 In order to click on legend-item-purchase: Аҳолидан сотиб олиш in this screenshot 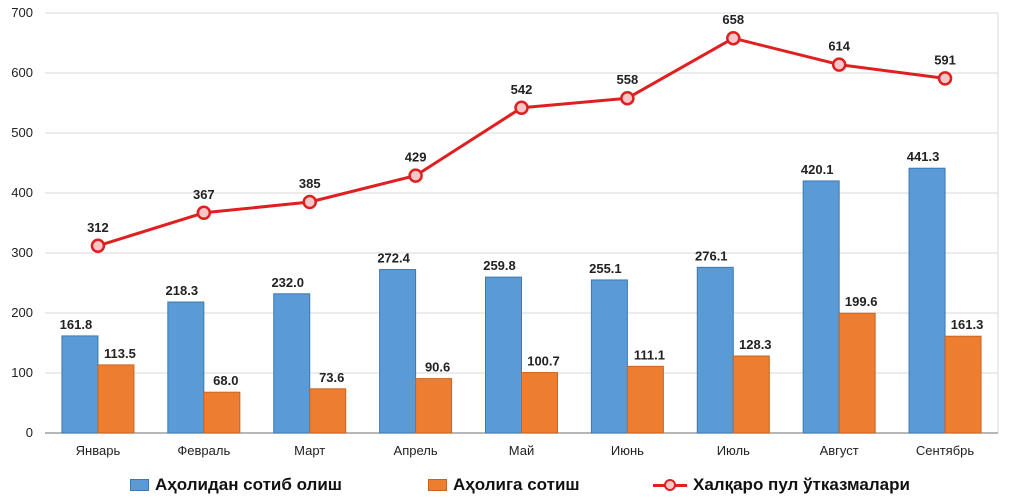, I will do `click(236, 485)`.